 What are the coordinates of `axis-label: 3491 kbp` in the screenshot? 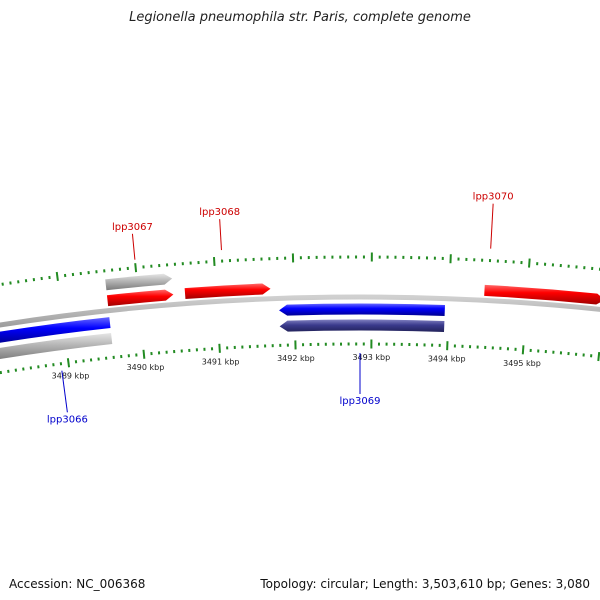 It's located at (221, 361).